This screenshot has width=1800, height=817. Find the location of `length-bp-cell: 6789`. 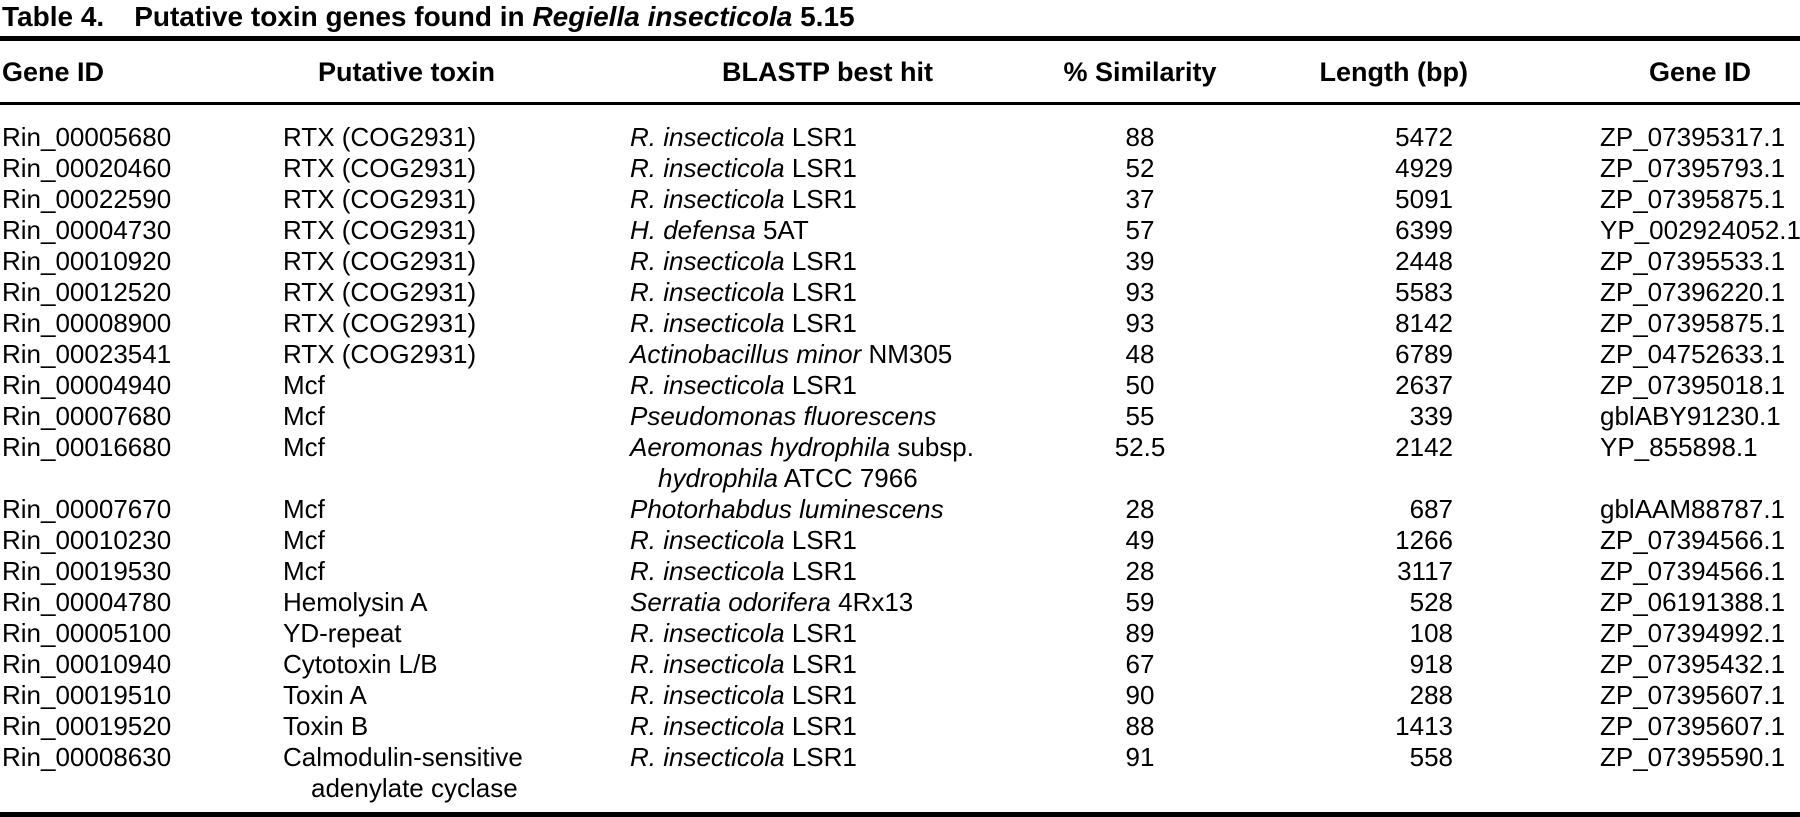

length-bp-cell: 6789 is located at coordinates (1424, 354).